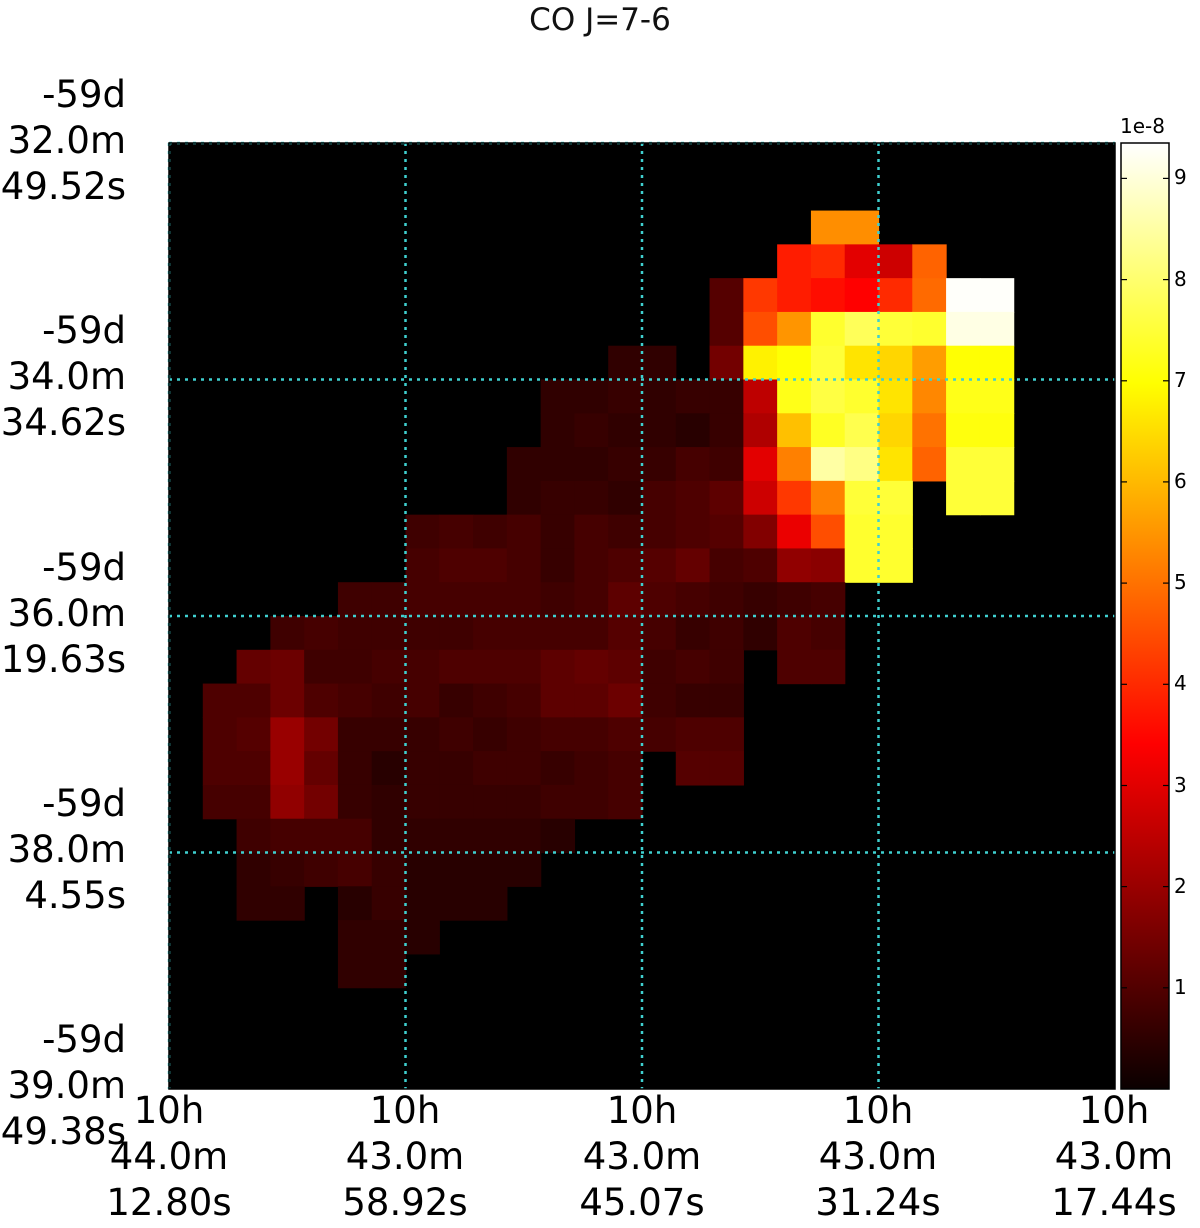 The width and height of the screenshot is (1200, 1228). Describe the element at coordinates (63, 376) in the screenshot. I see `y-tick-label: -59d 34.0m 34.62s` at that location.